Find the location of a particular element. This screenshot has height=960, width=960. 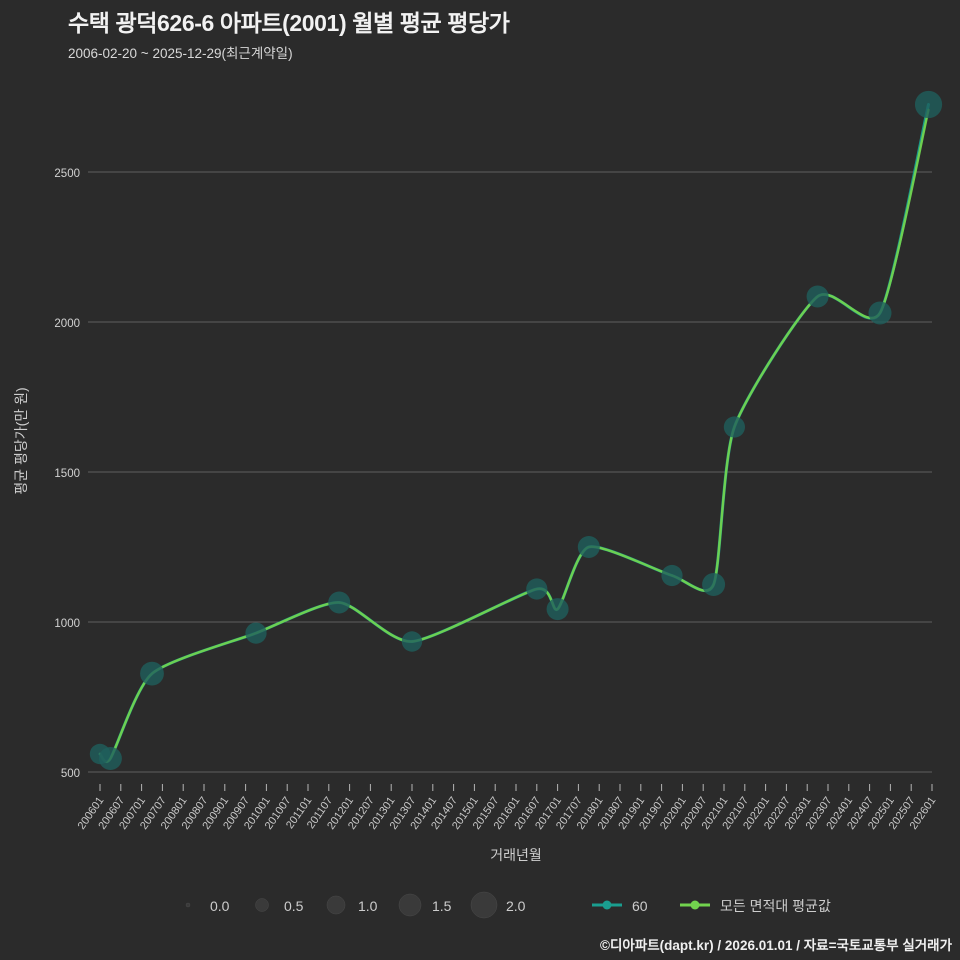

page-title: 수택 광덕626-6 아파트(2001) 월별 평균 평당가 is located at coordinates (289, 23).